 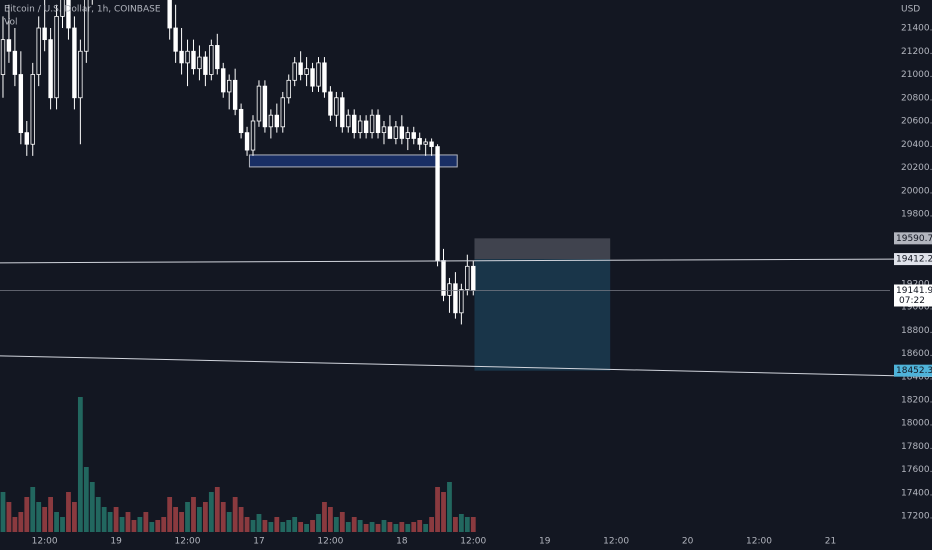 What do you see at coordinates (916, 215) in the screenshot?
I see `y-tick-label: 19800.00` at bounding box center [916, 215].